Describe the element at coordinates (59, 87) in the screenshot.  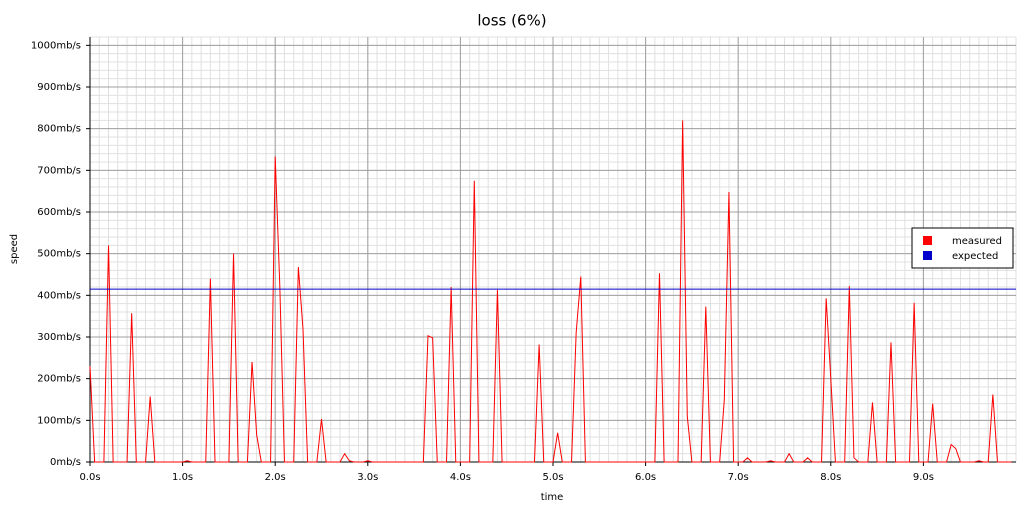
I see `y-tick-label: 900mb/s` at that location.